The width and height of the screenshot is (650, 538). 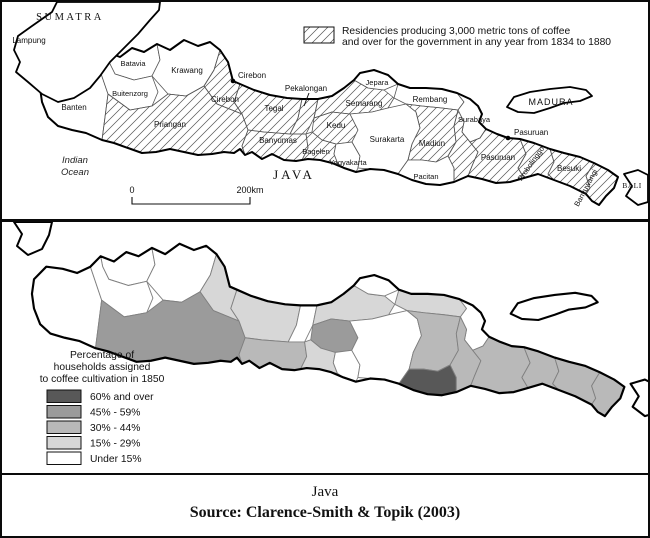 I want to click on top-legend-swatch, so click(x=319, y=35).